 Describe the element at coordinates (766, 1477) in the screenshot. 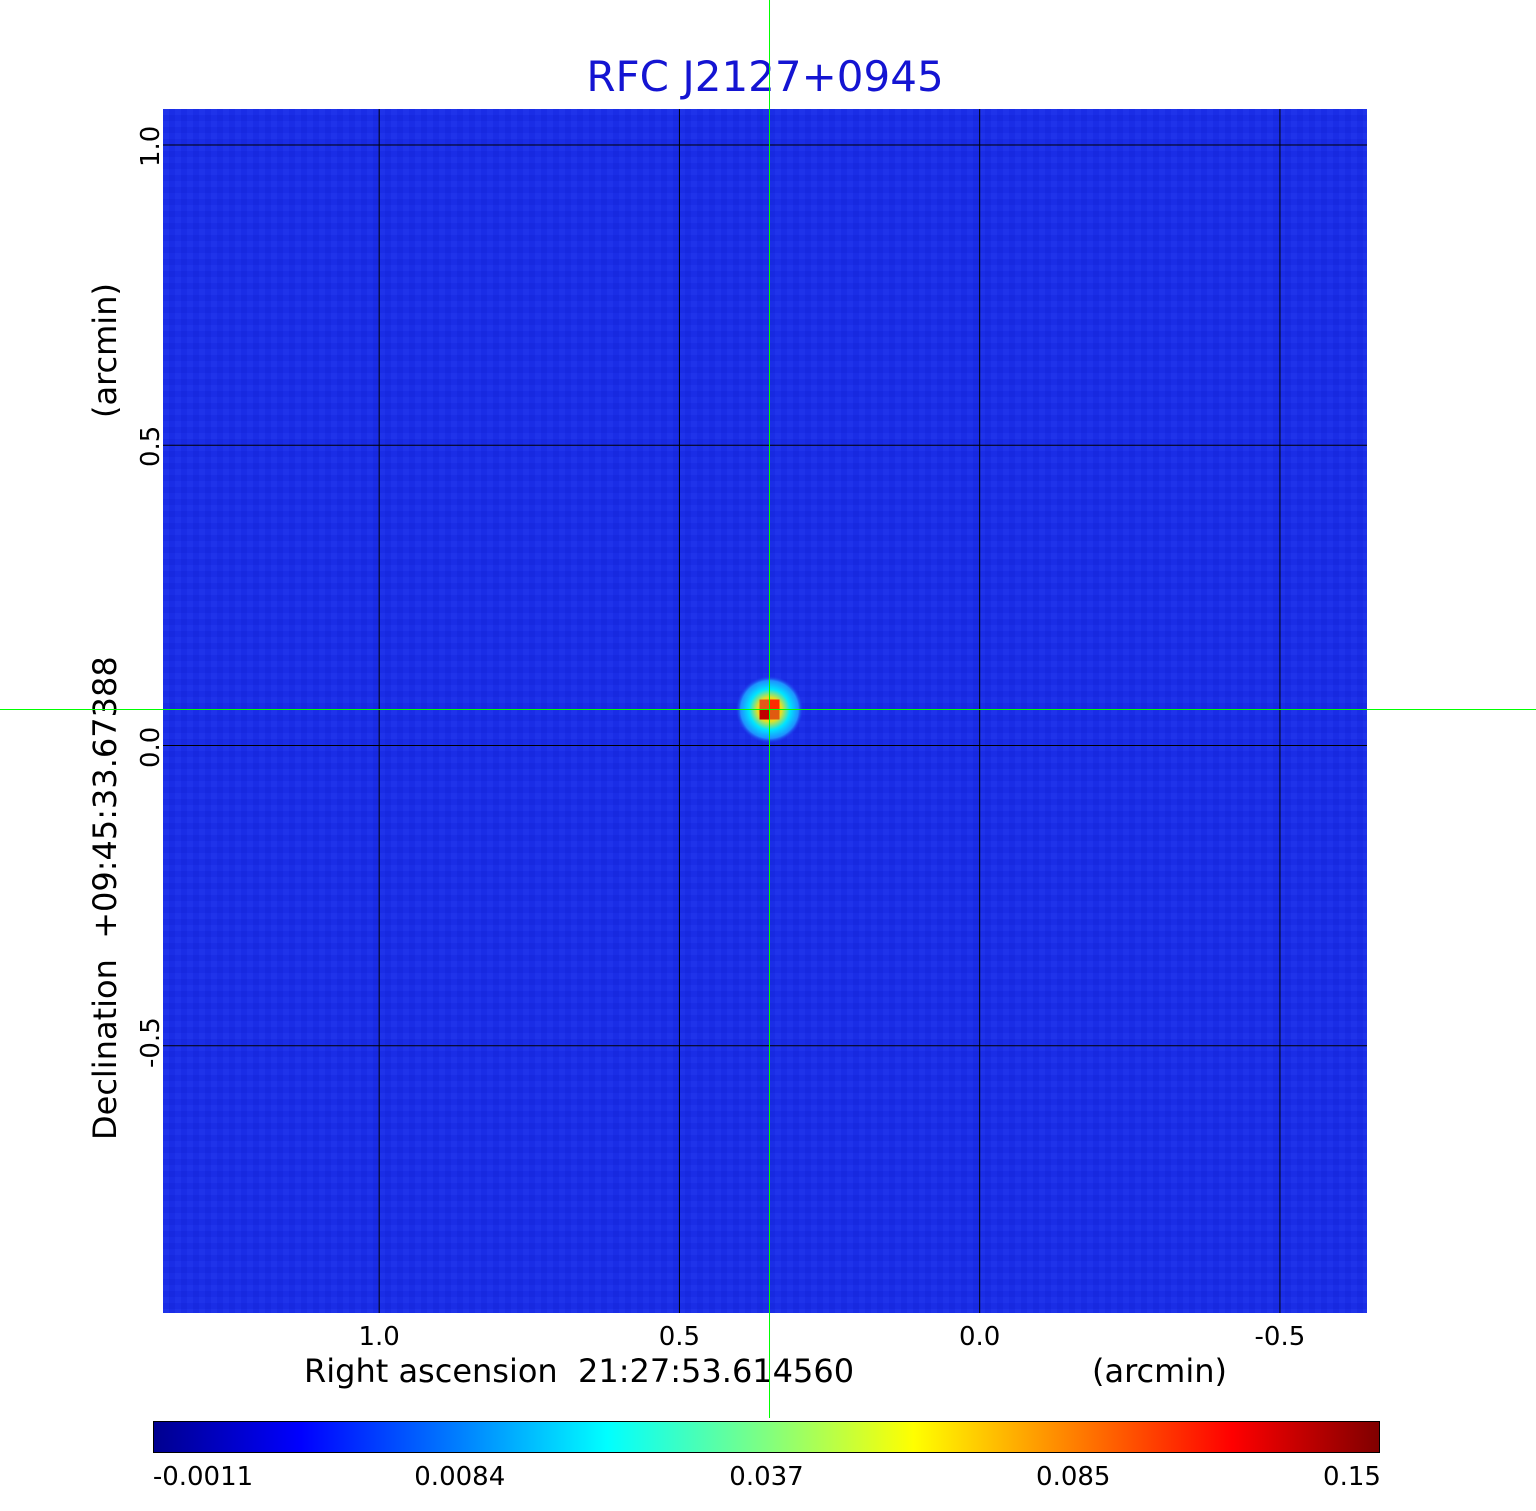

I see `colorbar-tick-label: 0.037` at that location.